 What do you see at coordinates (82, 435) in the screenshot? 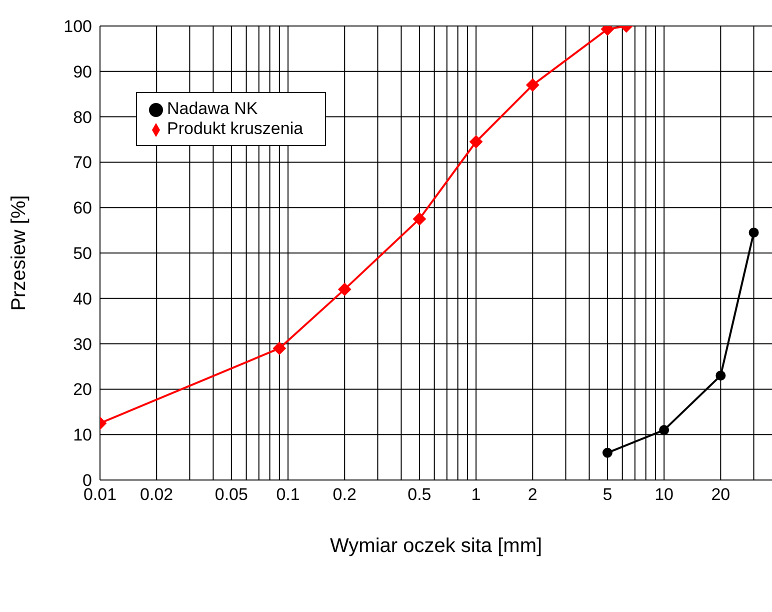
I see `y-tick-label: 10` at bounding box center [82, 435].